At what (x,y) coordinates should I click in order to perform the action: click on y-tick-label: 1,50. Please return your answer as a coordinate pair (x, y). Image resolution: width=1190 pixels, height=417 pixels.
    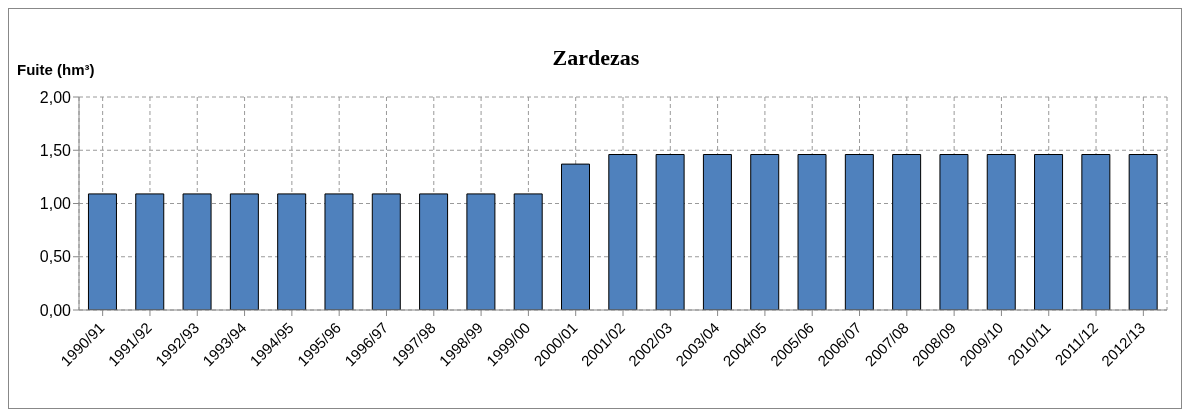
    Looking at the image, I should click on (55, 150).